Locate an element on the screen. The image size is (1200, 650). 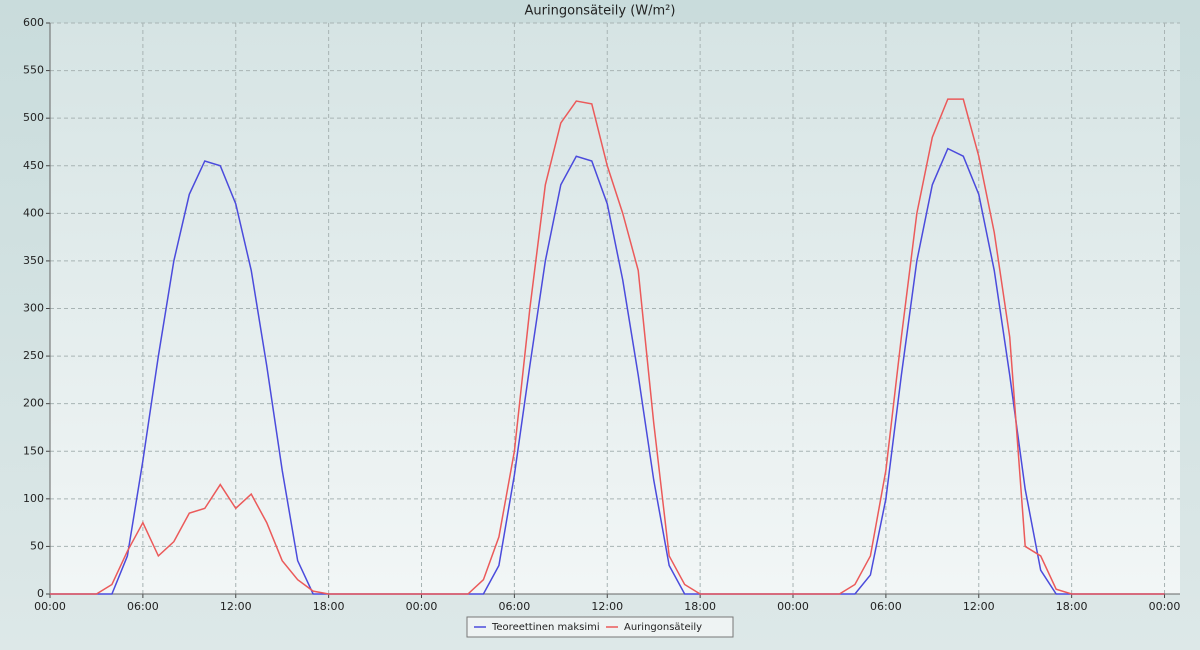
y-tick-label: 0 is located at coordinates (40, 593).